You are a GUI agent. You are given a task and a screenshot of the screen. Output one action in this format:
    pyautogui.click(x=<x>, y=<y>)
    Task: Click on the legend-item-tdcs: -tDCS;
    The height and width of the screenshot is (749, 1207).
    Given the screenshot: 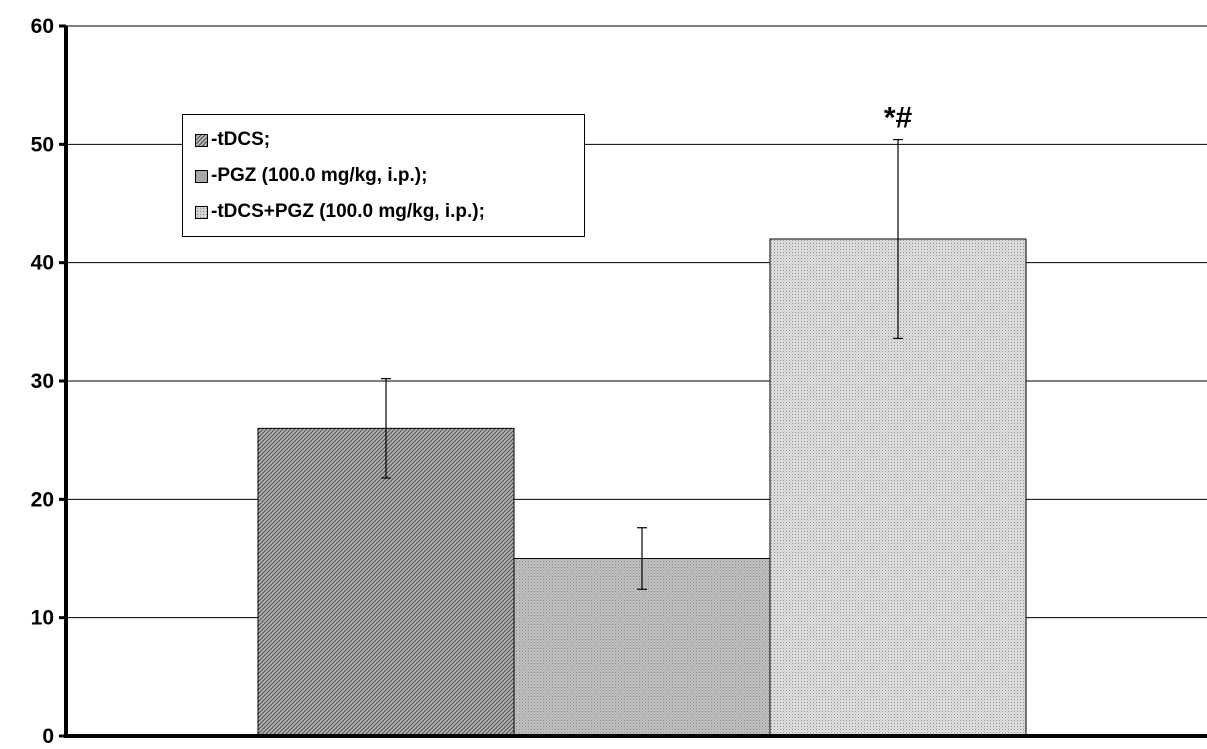 What is the action you would take?
    pyautogui.click(x=389, y=140)
    